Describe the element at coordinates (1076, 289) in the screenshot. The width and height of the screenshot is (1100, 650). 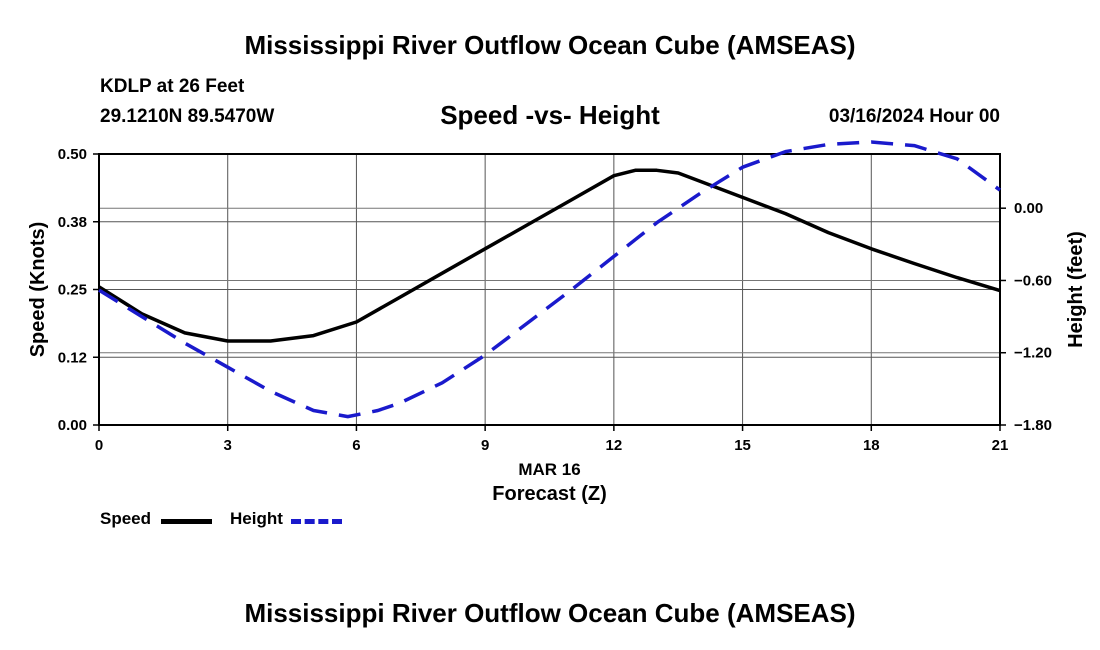
I see `y2-axis-label: Height (feet)` at that location.